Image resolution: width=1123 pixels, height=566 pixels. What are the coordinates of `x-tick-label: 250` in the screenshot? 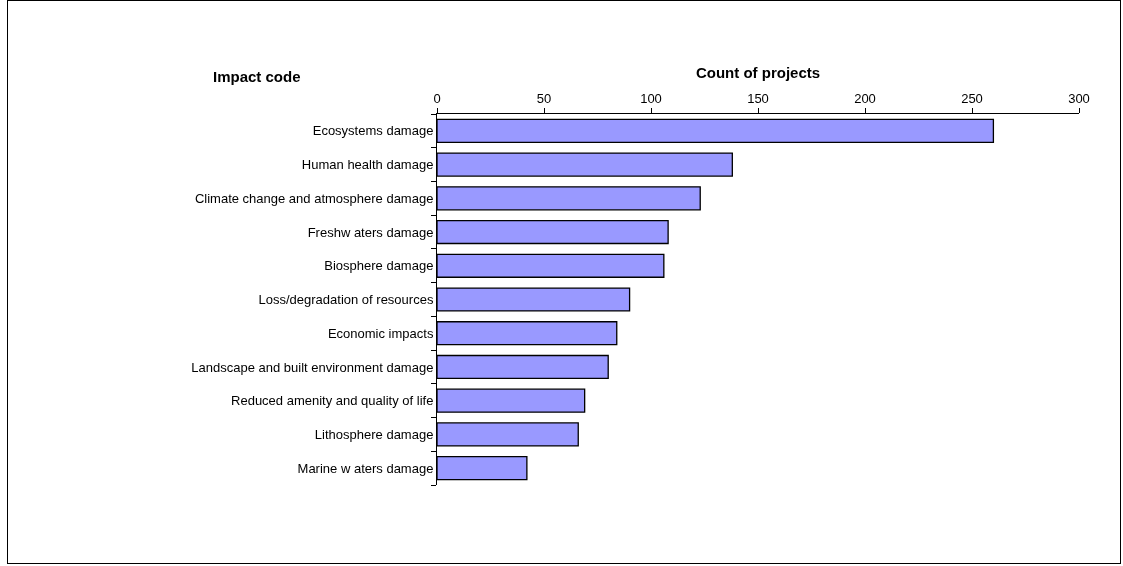 It's located at (972, 98).